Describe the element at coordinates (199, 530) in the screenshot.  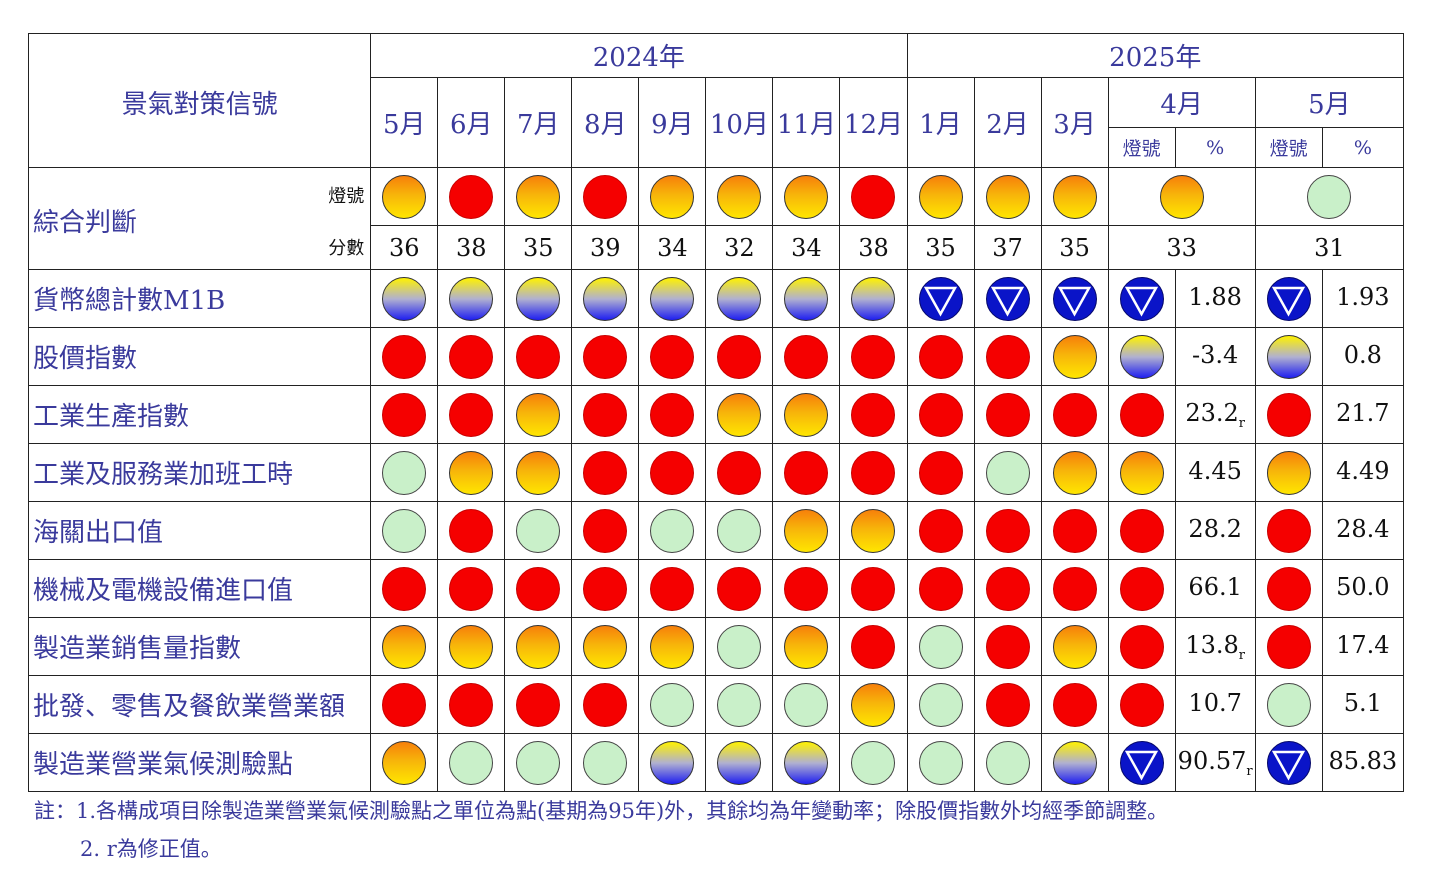
I see `indicator-label: 海關出口值` at that location.